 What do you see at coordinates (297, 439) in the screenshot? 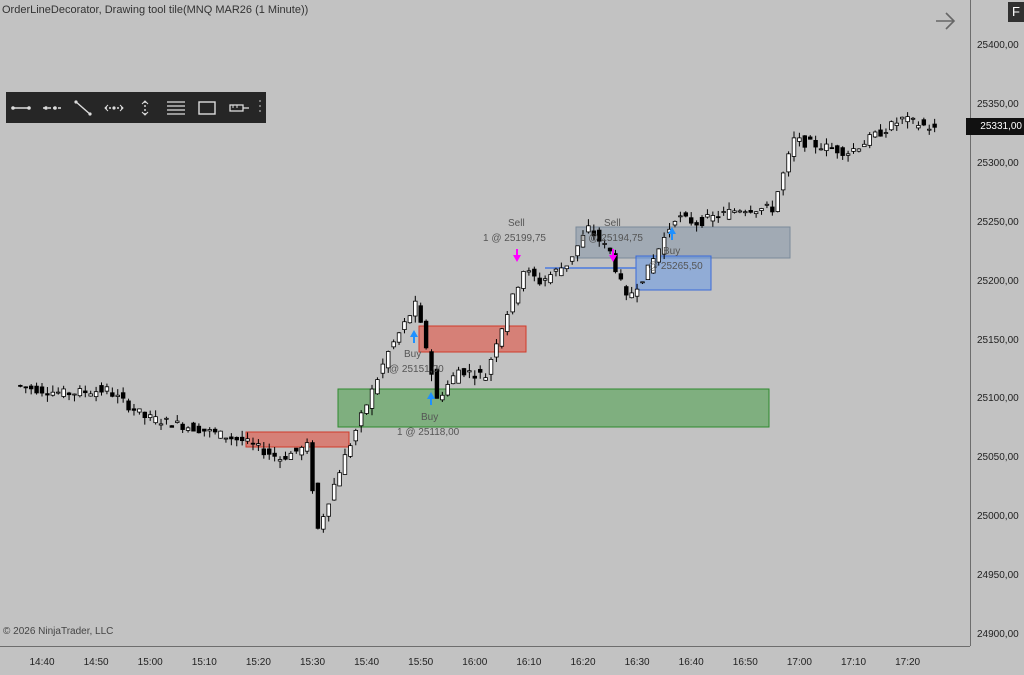
I see `sell-zone-left` at bounding box center [297, 439].